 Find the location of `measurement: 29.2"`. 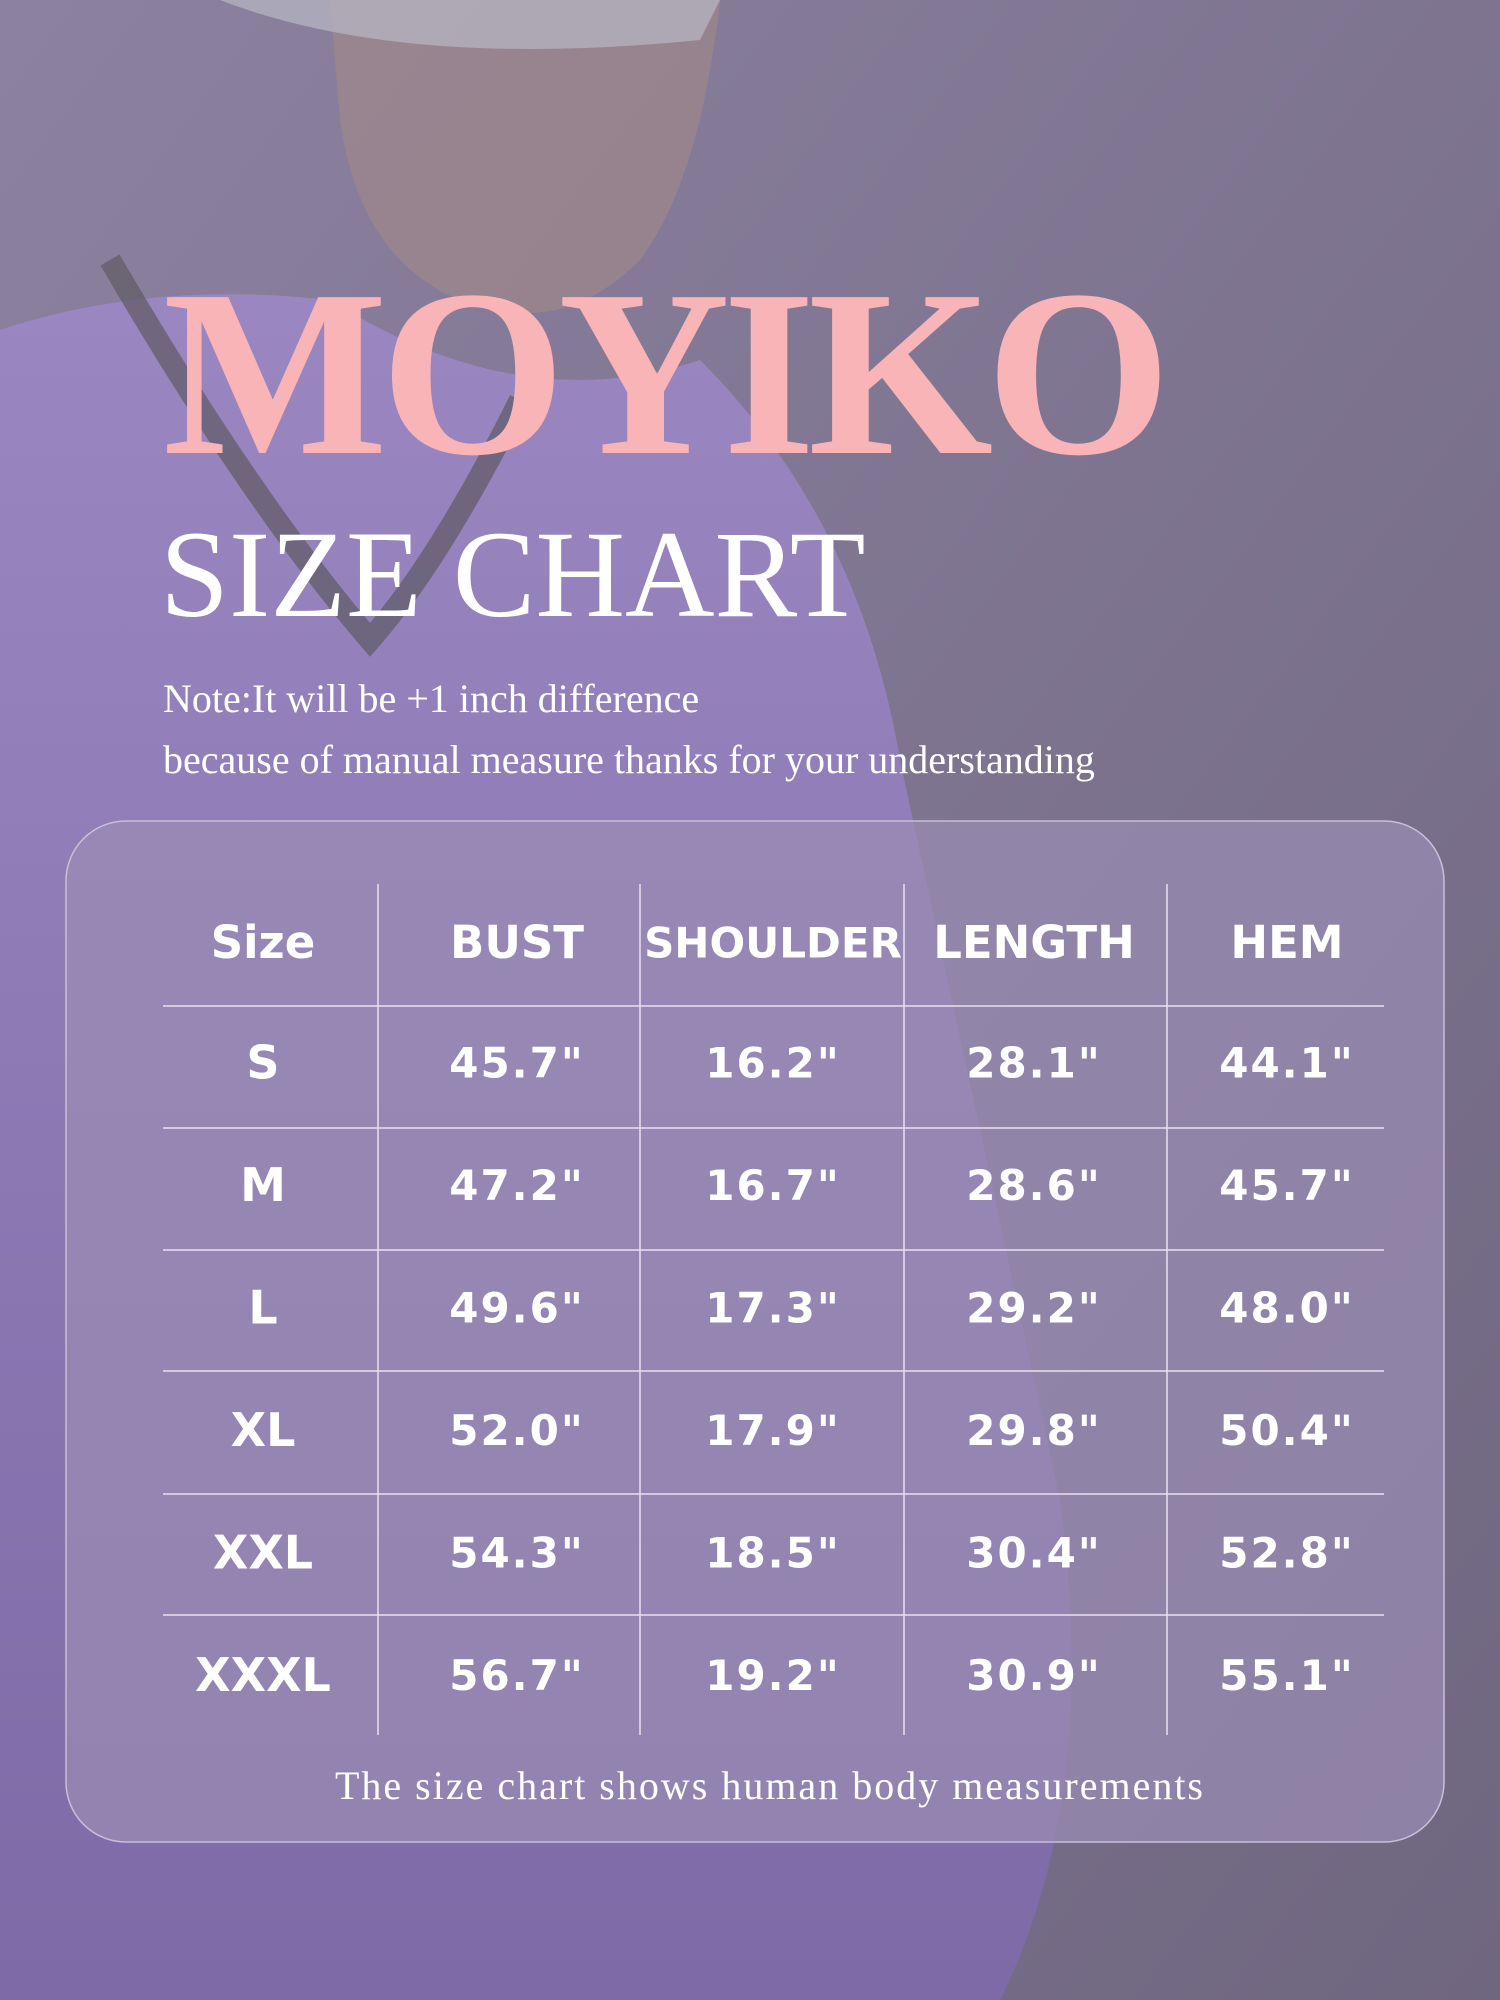

measurement: 29.2" is located at coordinates (1034, 1308).